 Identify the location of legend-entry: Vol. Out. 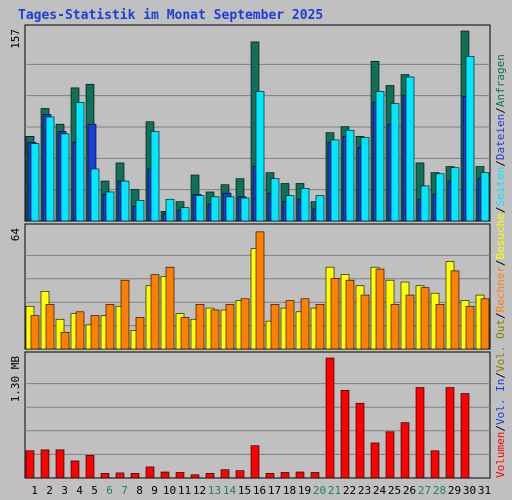
(500, 345).